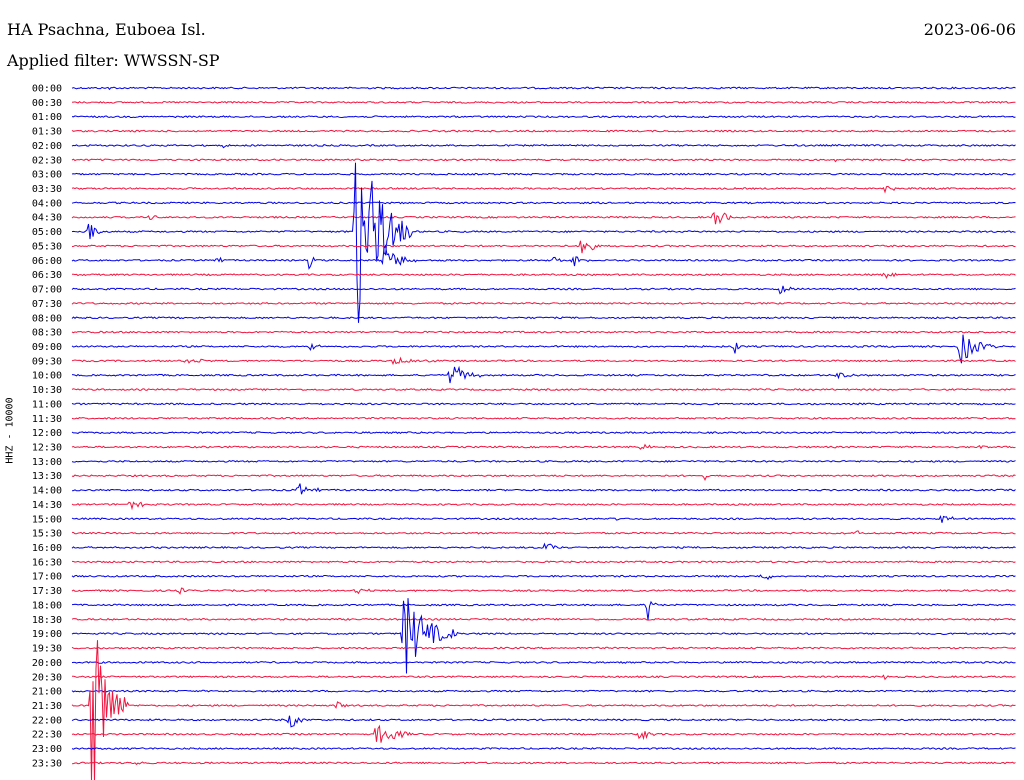 This screenshot has width=1024, height=780. Describe the element at coordinates (47, 476) in the screenshot. I see `time-tick-label: 13:30` at that location.